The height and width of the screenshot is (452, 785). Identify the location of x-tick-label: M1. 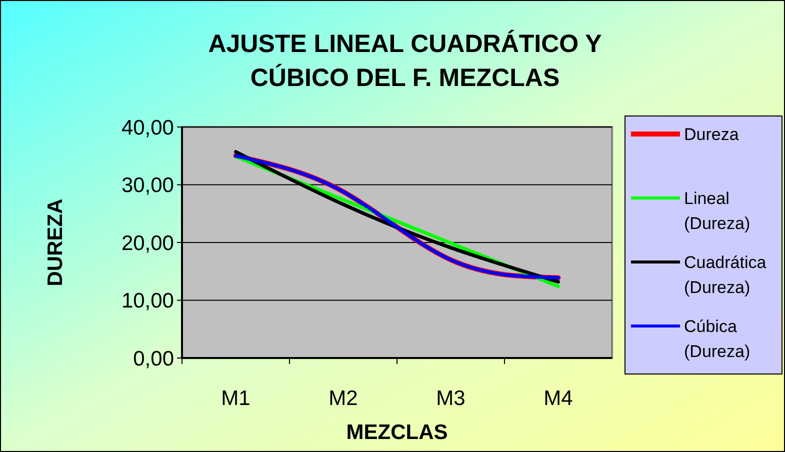
(235, 398).